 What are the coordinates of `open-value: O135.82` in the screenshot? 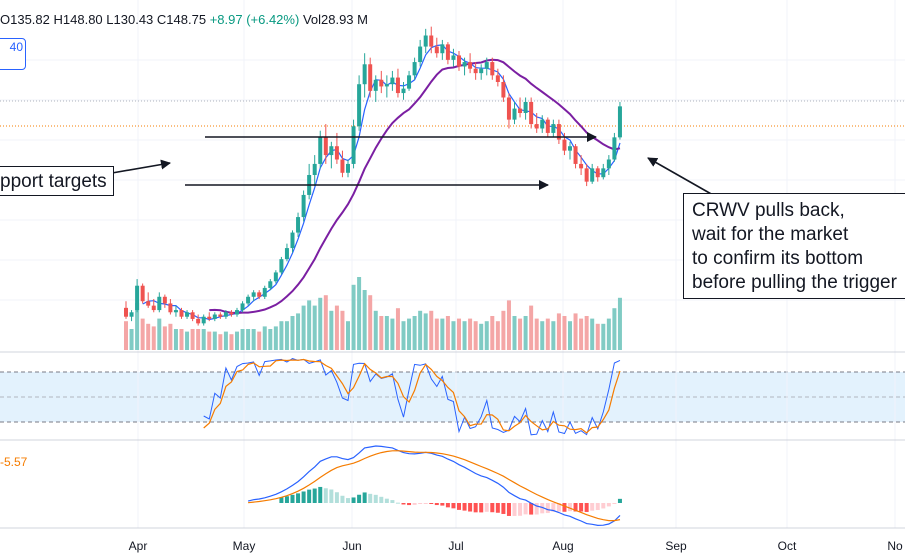 It's located at (25, 19).